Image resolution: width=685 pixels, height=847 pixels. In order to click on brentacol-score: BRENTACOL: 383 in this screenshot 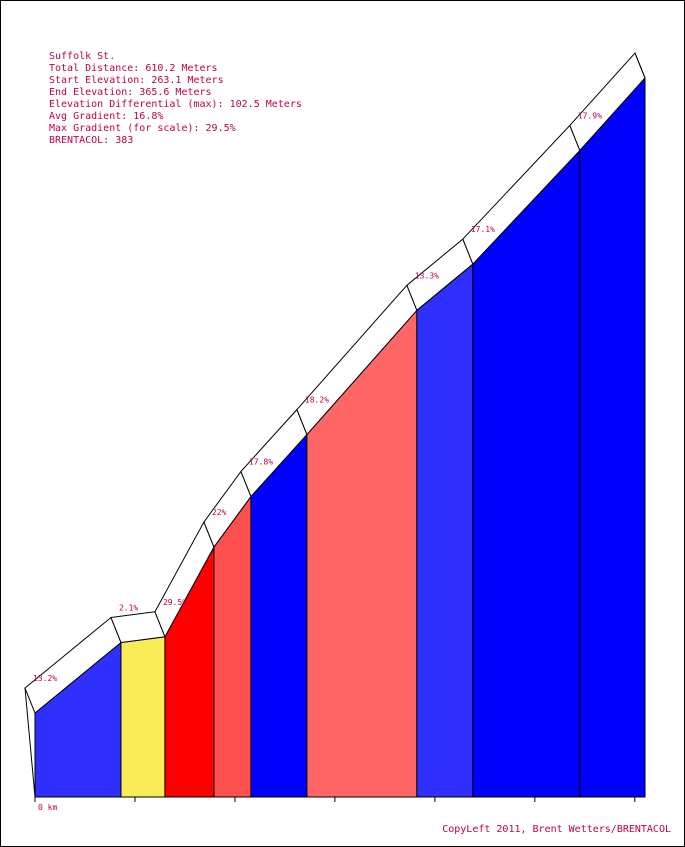, I will do `click(91, 140)`.